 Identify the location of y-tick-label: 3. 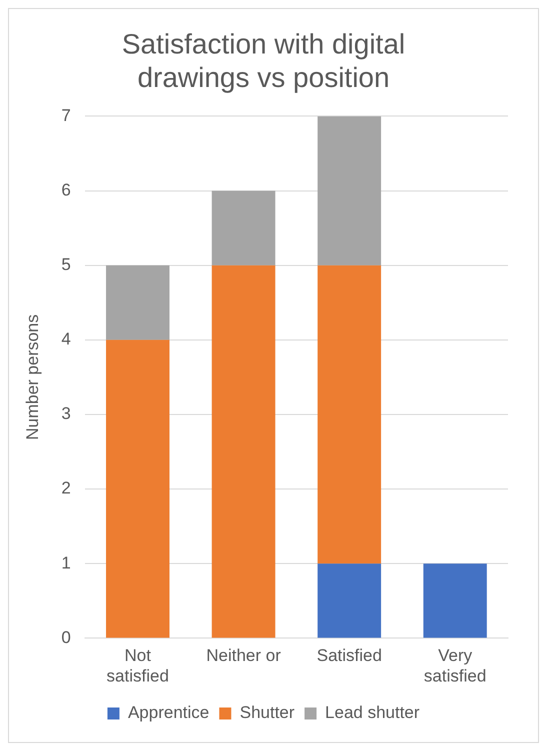
(66, 414).